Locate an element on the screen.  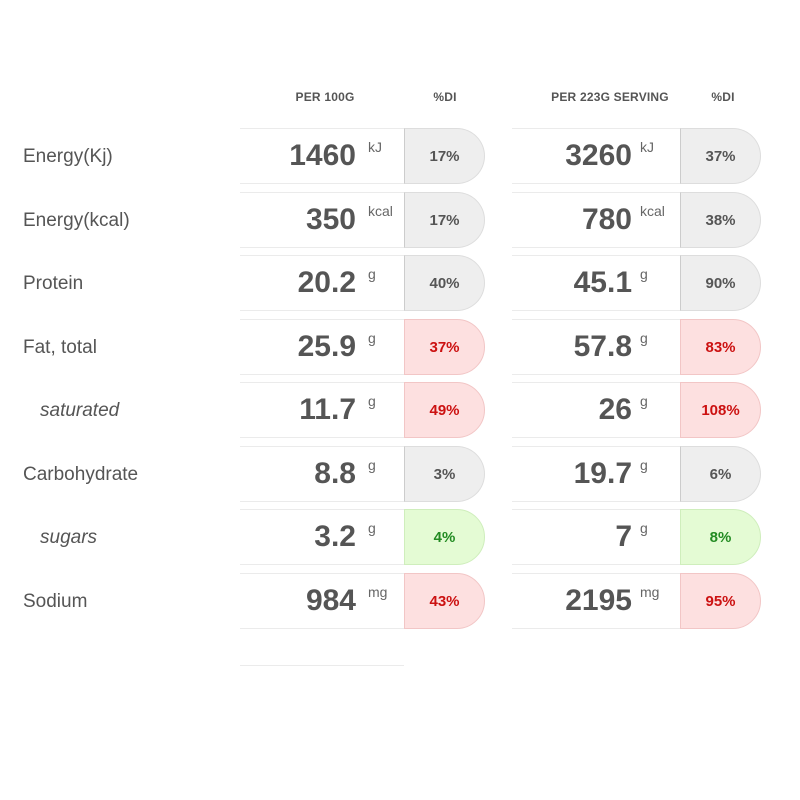
value-cell: 8.8 g is located at coordinates (323, 474).